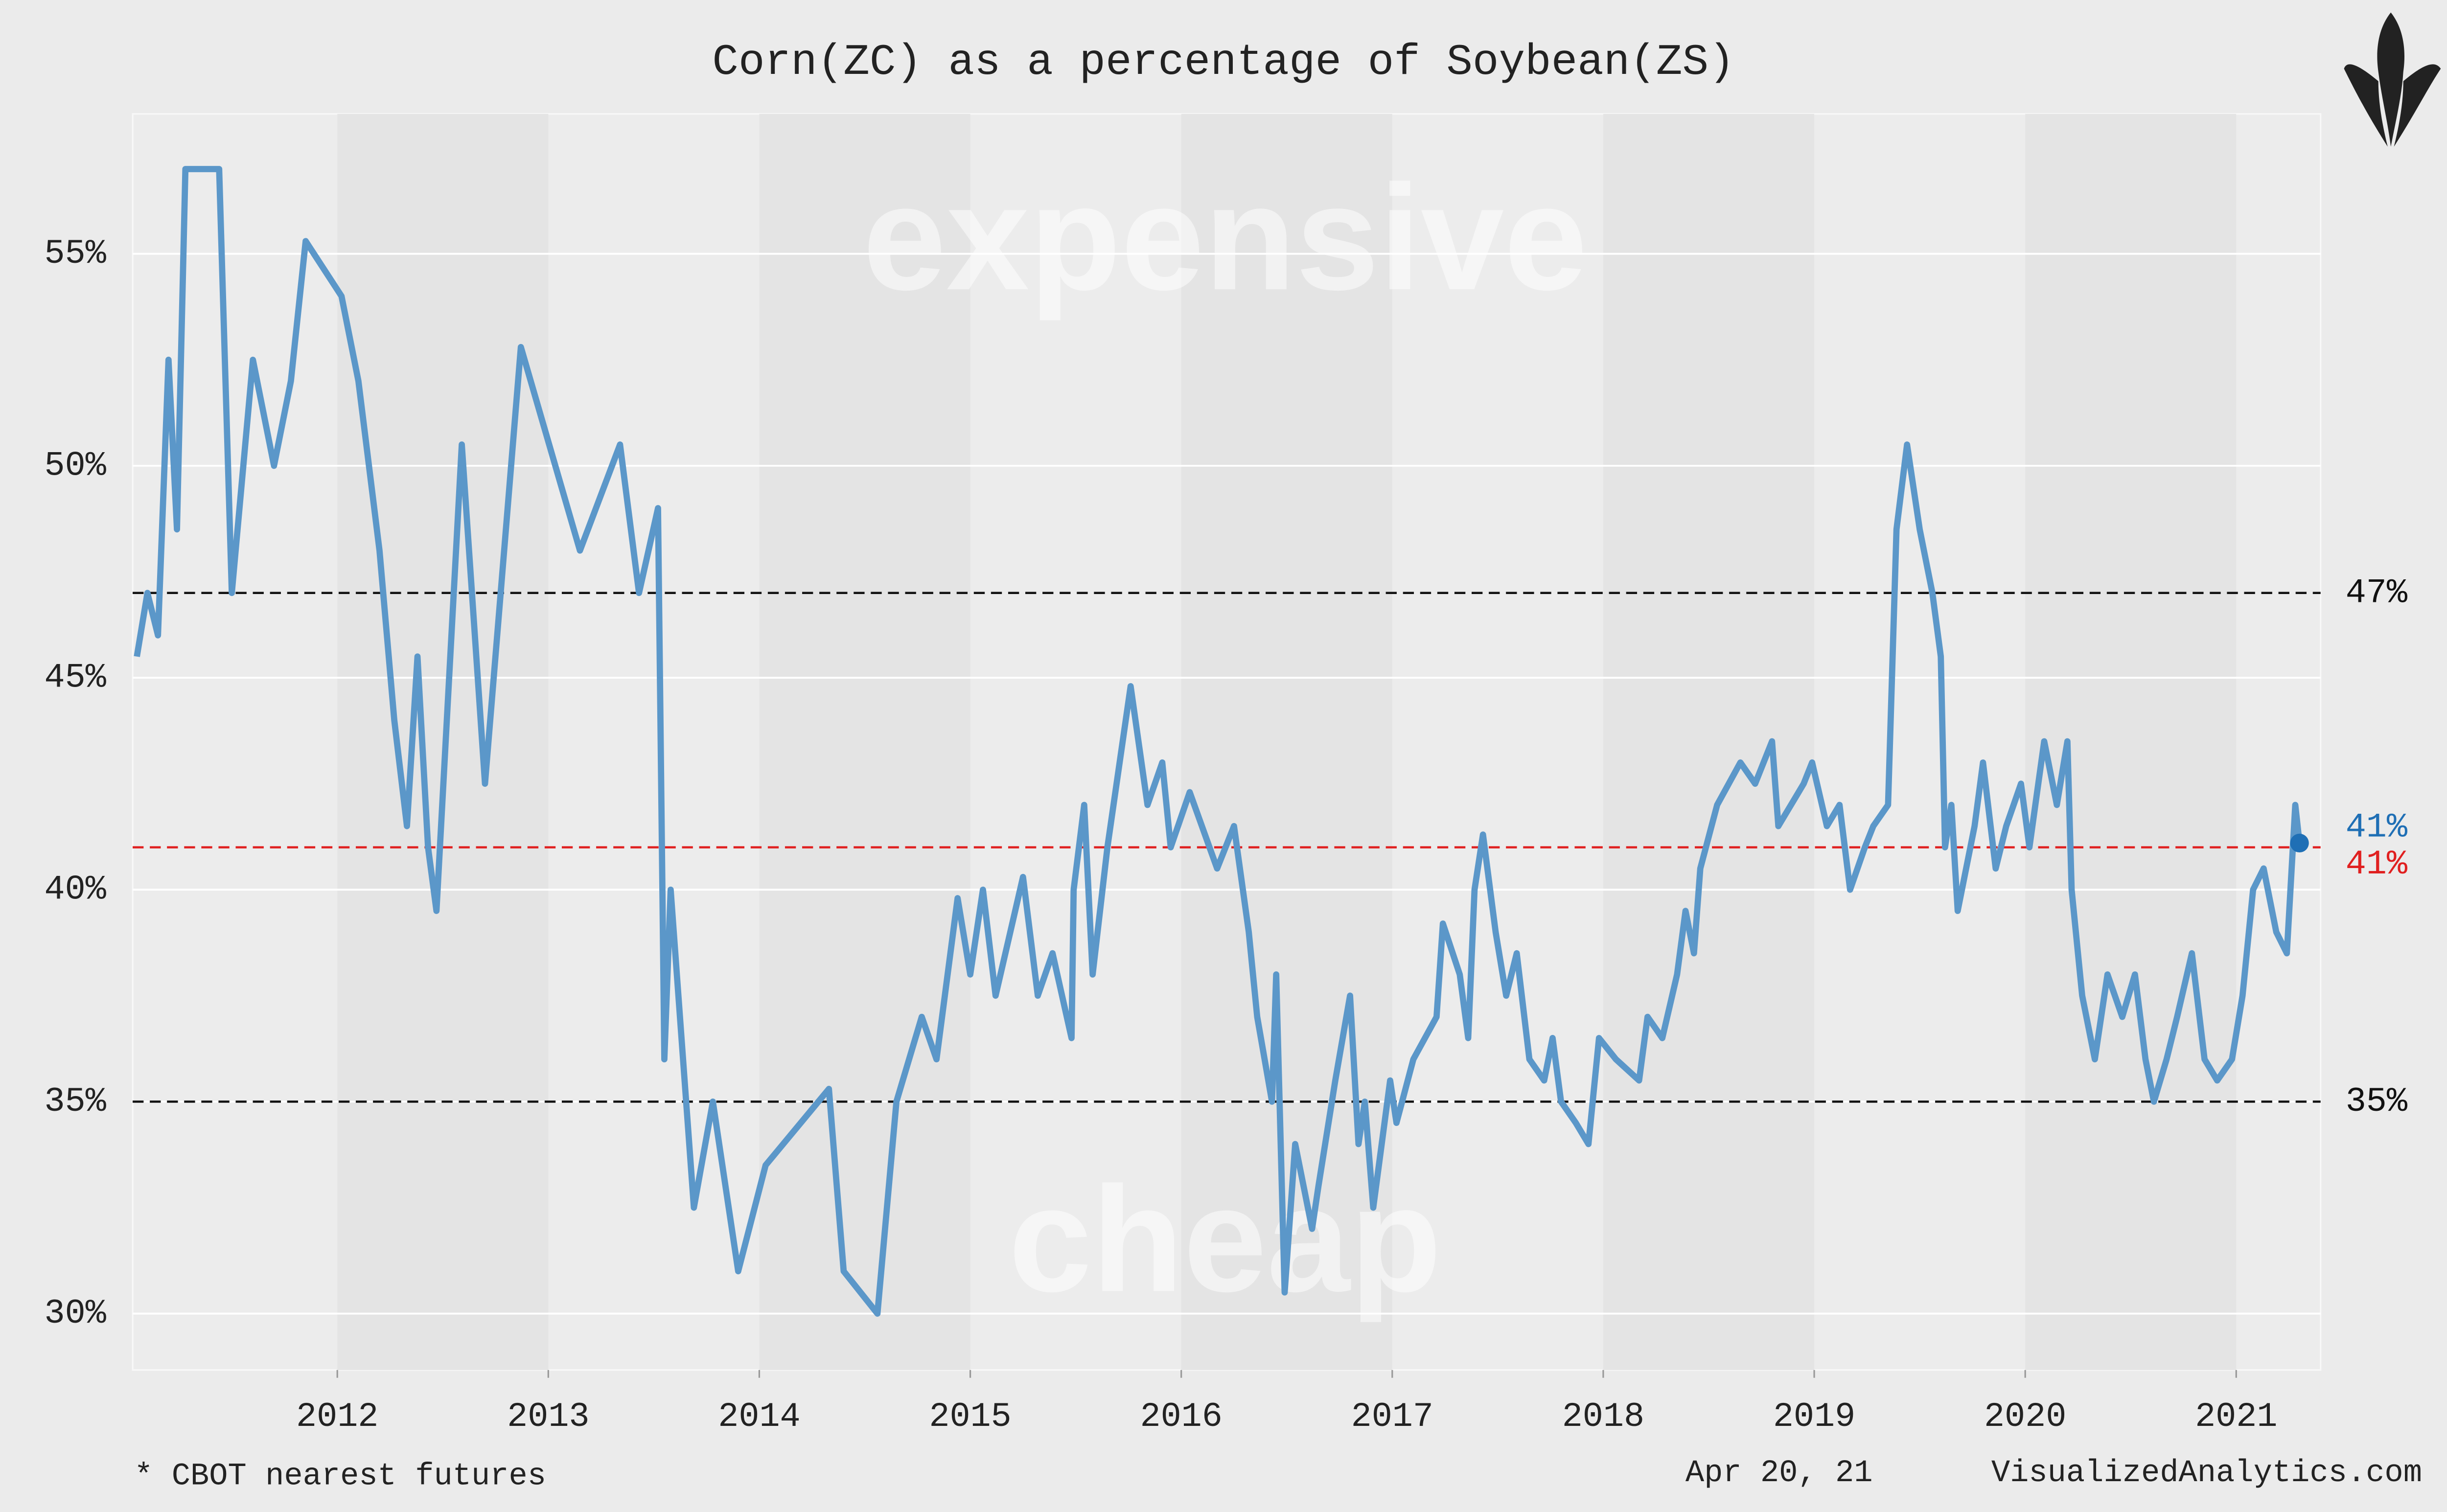  What do you see at coordinates (1225, 238) in the screenshot?
I see `annotation-expensive: expensive` at bounding box center [1225, 238].